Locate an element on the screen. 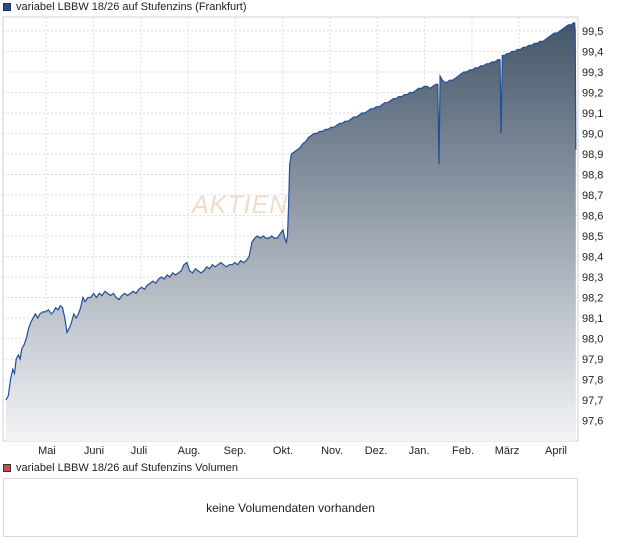 The height and width of the screenshot is (546, 620). no-volume-message: keine Volumendaten vorhanden is located at coordinates (290, 507).